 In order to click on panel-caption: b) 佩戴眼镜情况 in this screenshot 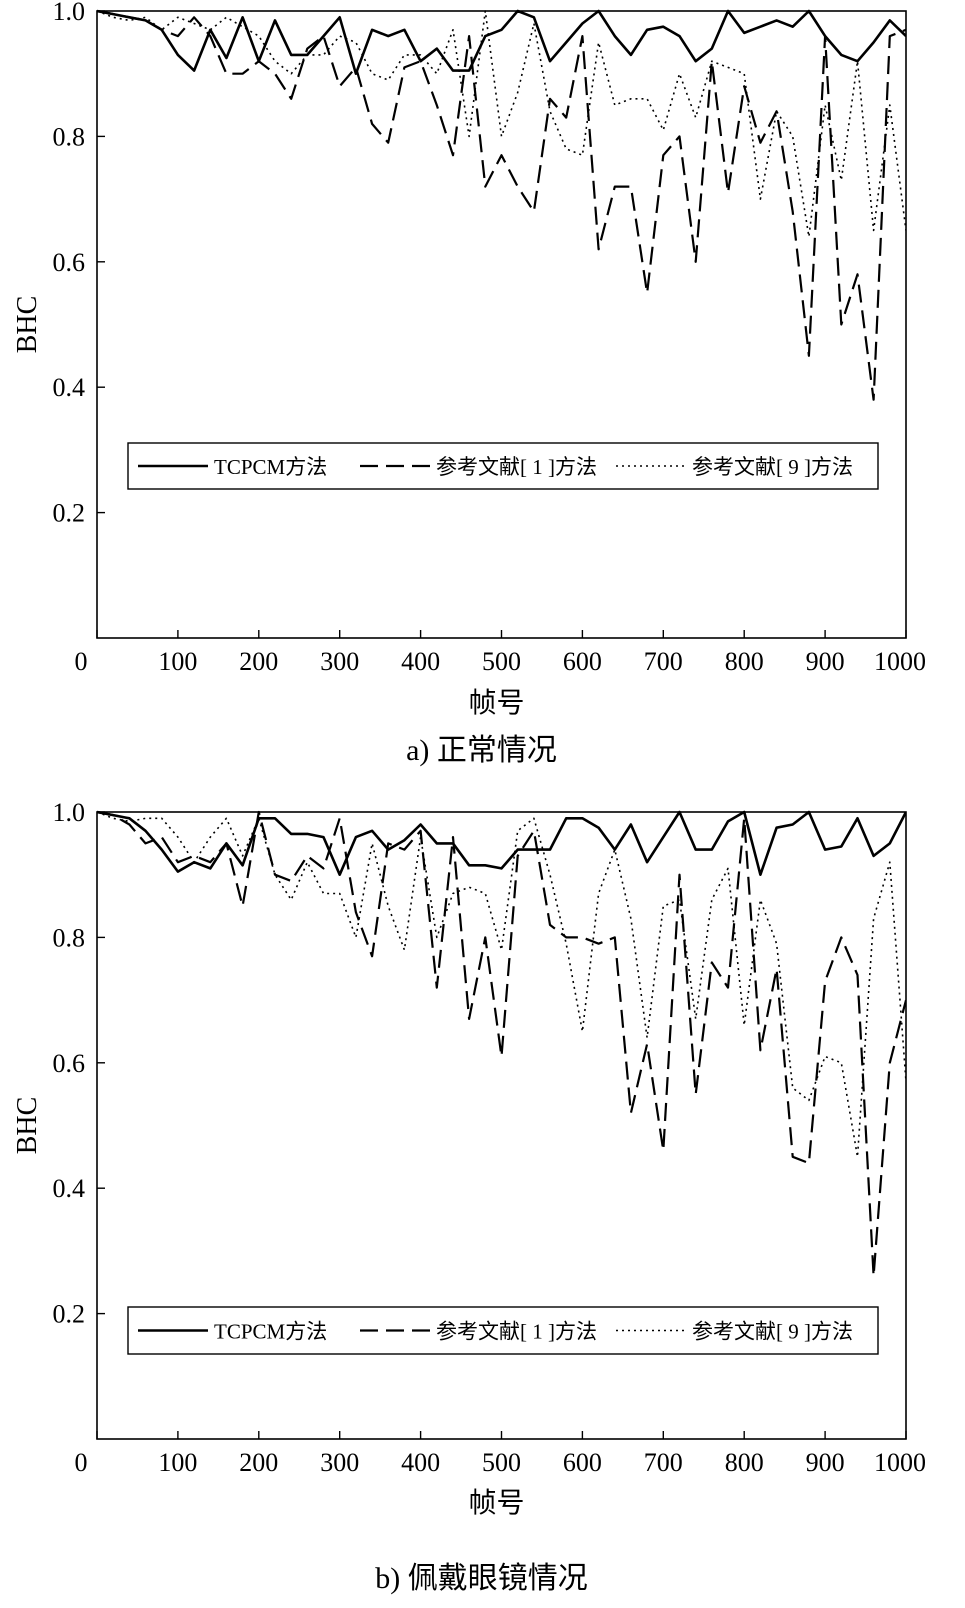, I will do `click(481, 1578)`.